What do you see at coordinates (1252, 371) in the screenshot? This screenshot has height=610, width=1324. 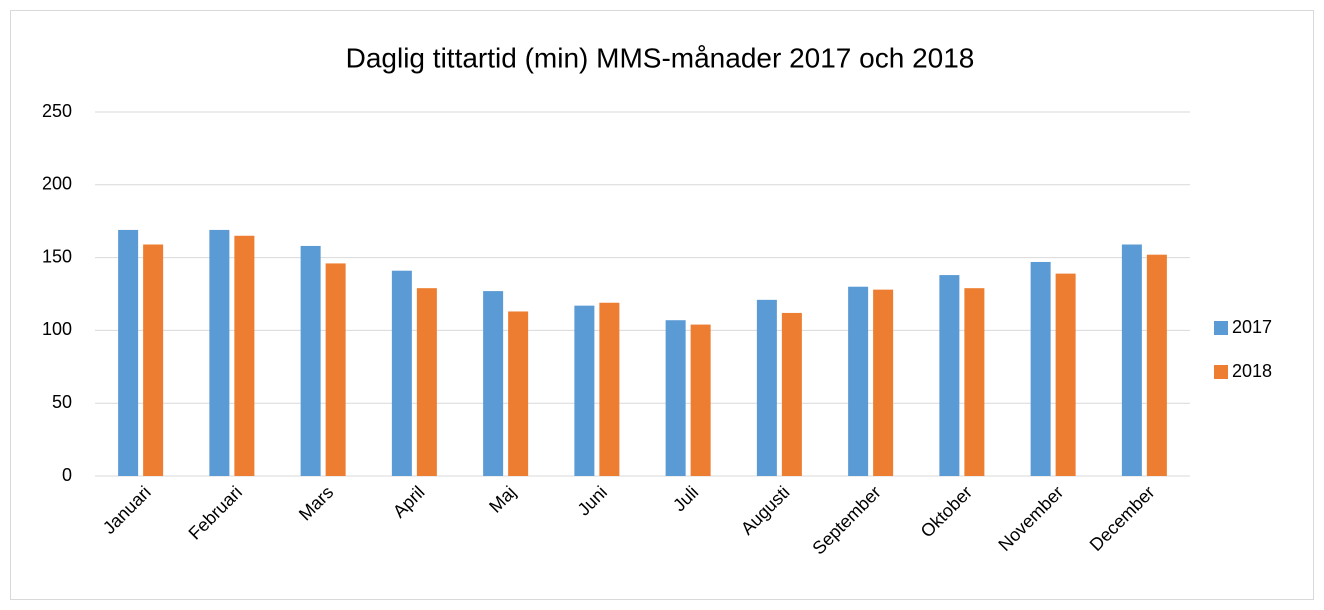 I see `legend-label: 2018` at bounding box center [1252, 371].